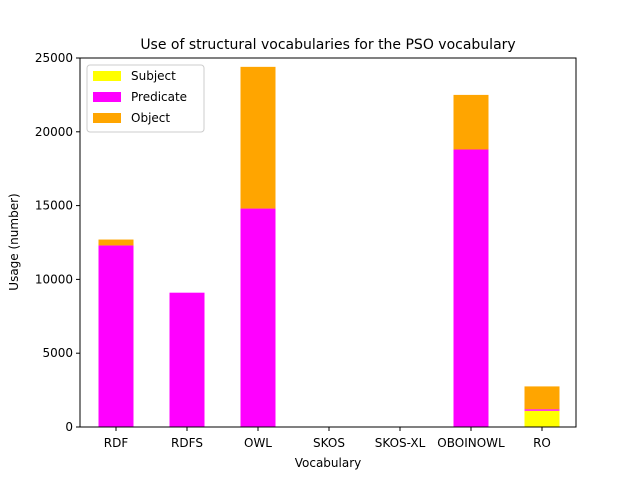 This screenshot has height=480, width=640. What do you see at coordinates (542, 398) in the screenshot?
I see `bar-object-ro` at bounding box center [542, 398].